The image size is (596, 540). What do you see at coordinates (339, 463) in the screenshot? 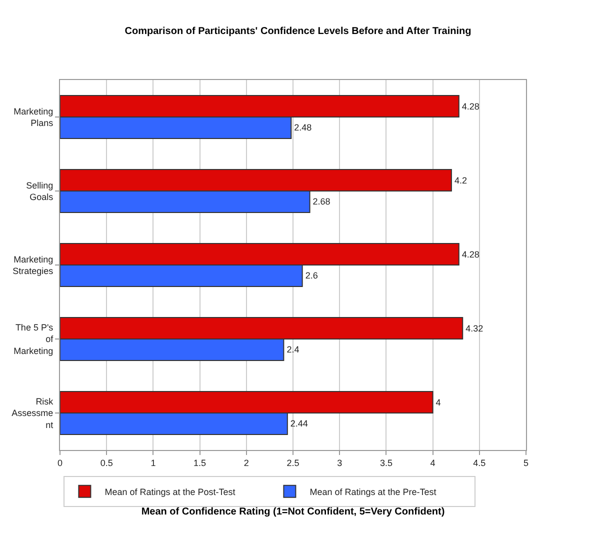
I see `x-tick-label: 3` at bounding box center [339, 463].